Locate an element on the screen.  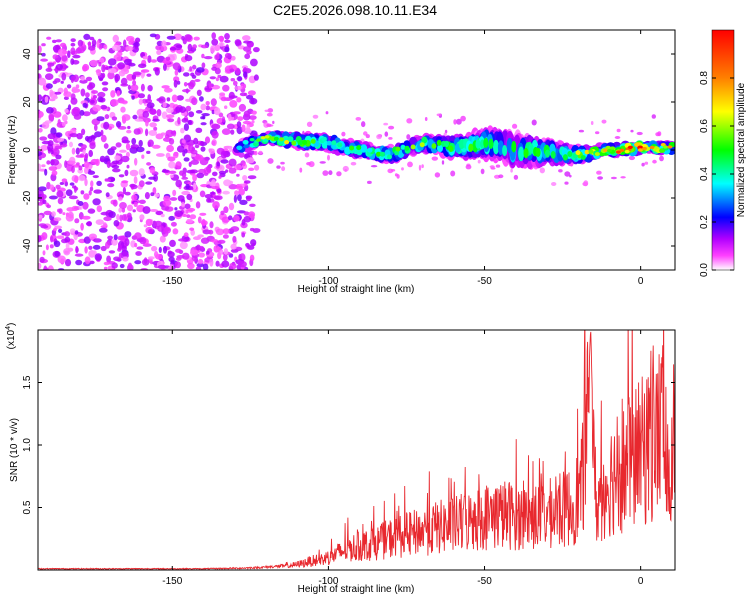
spectrogram-x-axis-label: Height of straight line (km) is located at coordinates (356, 289).